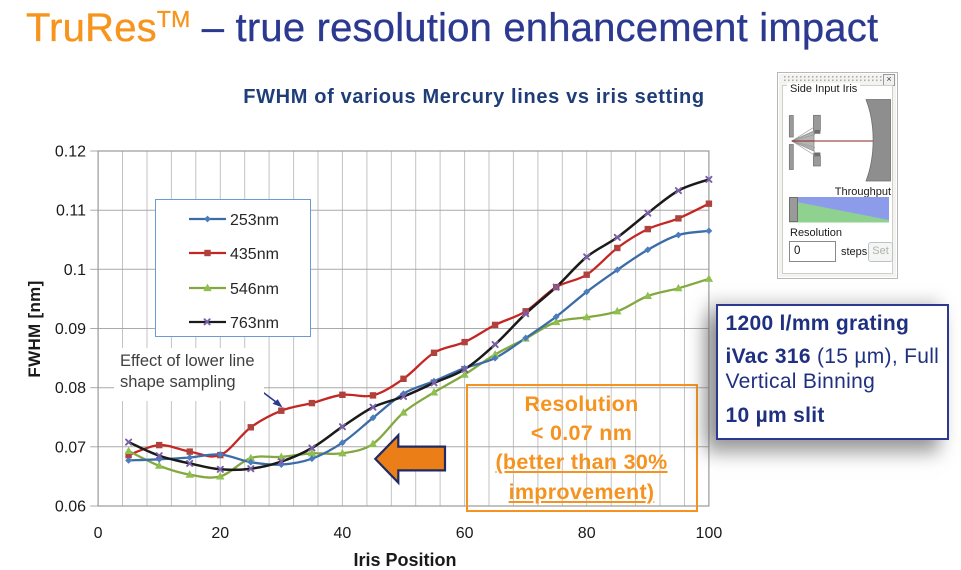 Image resolution: width=961 pixels, height=570 pixels. I want to click on svg-text: 0.06, so click(70, 507).